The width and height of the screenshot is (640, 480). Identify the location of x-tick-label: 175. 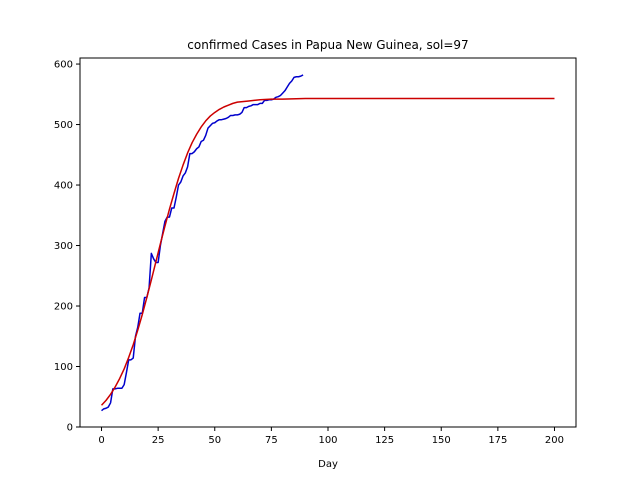
(497, 440).